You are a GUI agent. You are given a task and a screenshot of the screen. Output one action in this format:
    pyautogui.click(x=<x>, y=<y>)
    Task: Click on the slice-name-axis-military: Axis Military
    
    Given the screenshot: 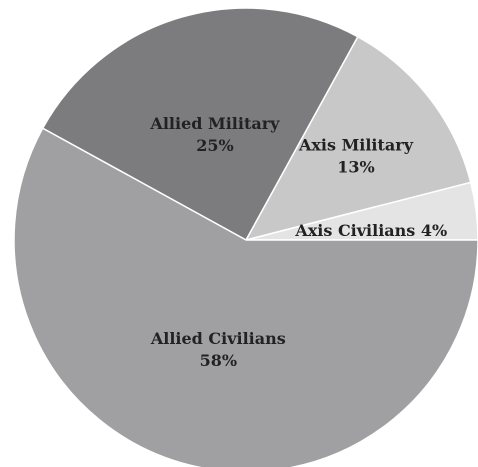 What is the action you would take?
    pyautogui.click(x=356, y=145)
    